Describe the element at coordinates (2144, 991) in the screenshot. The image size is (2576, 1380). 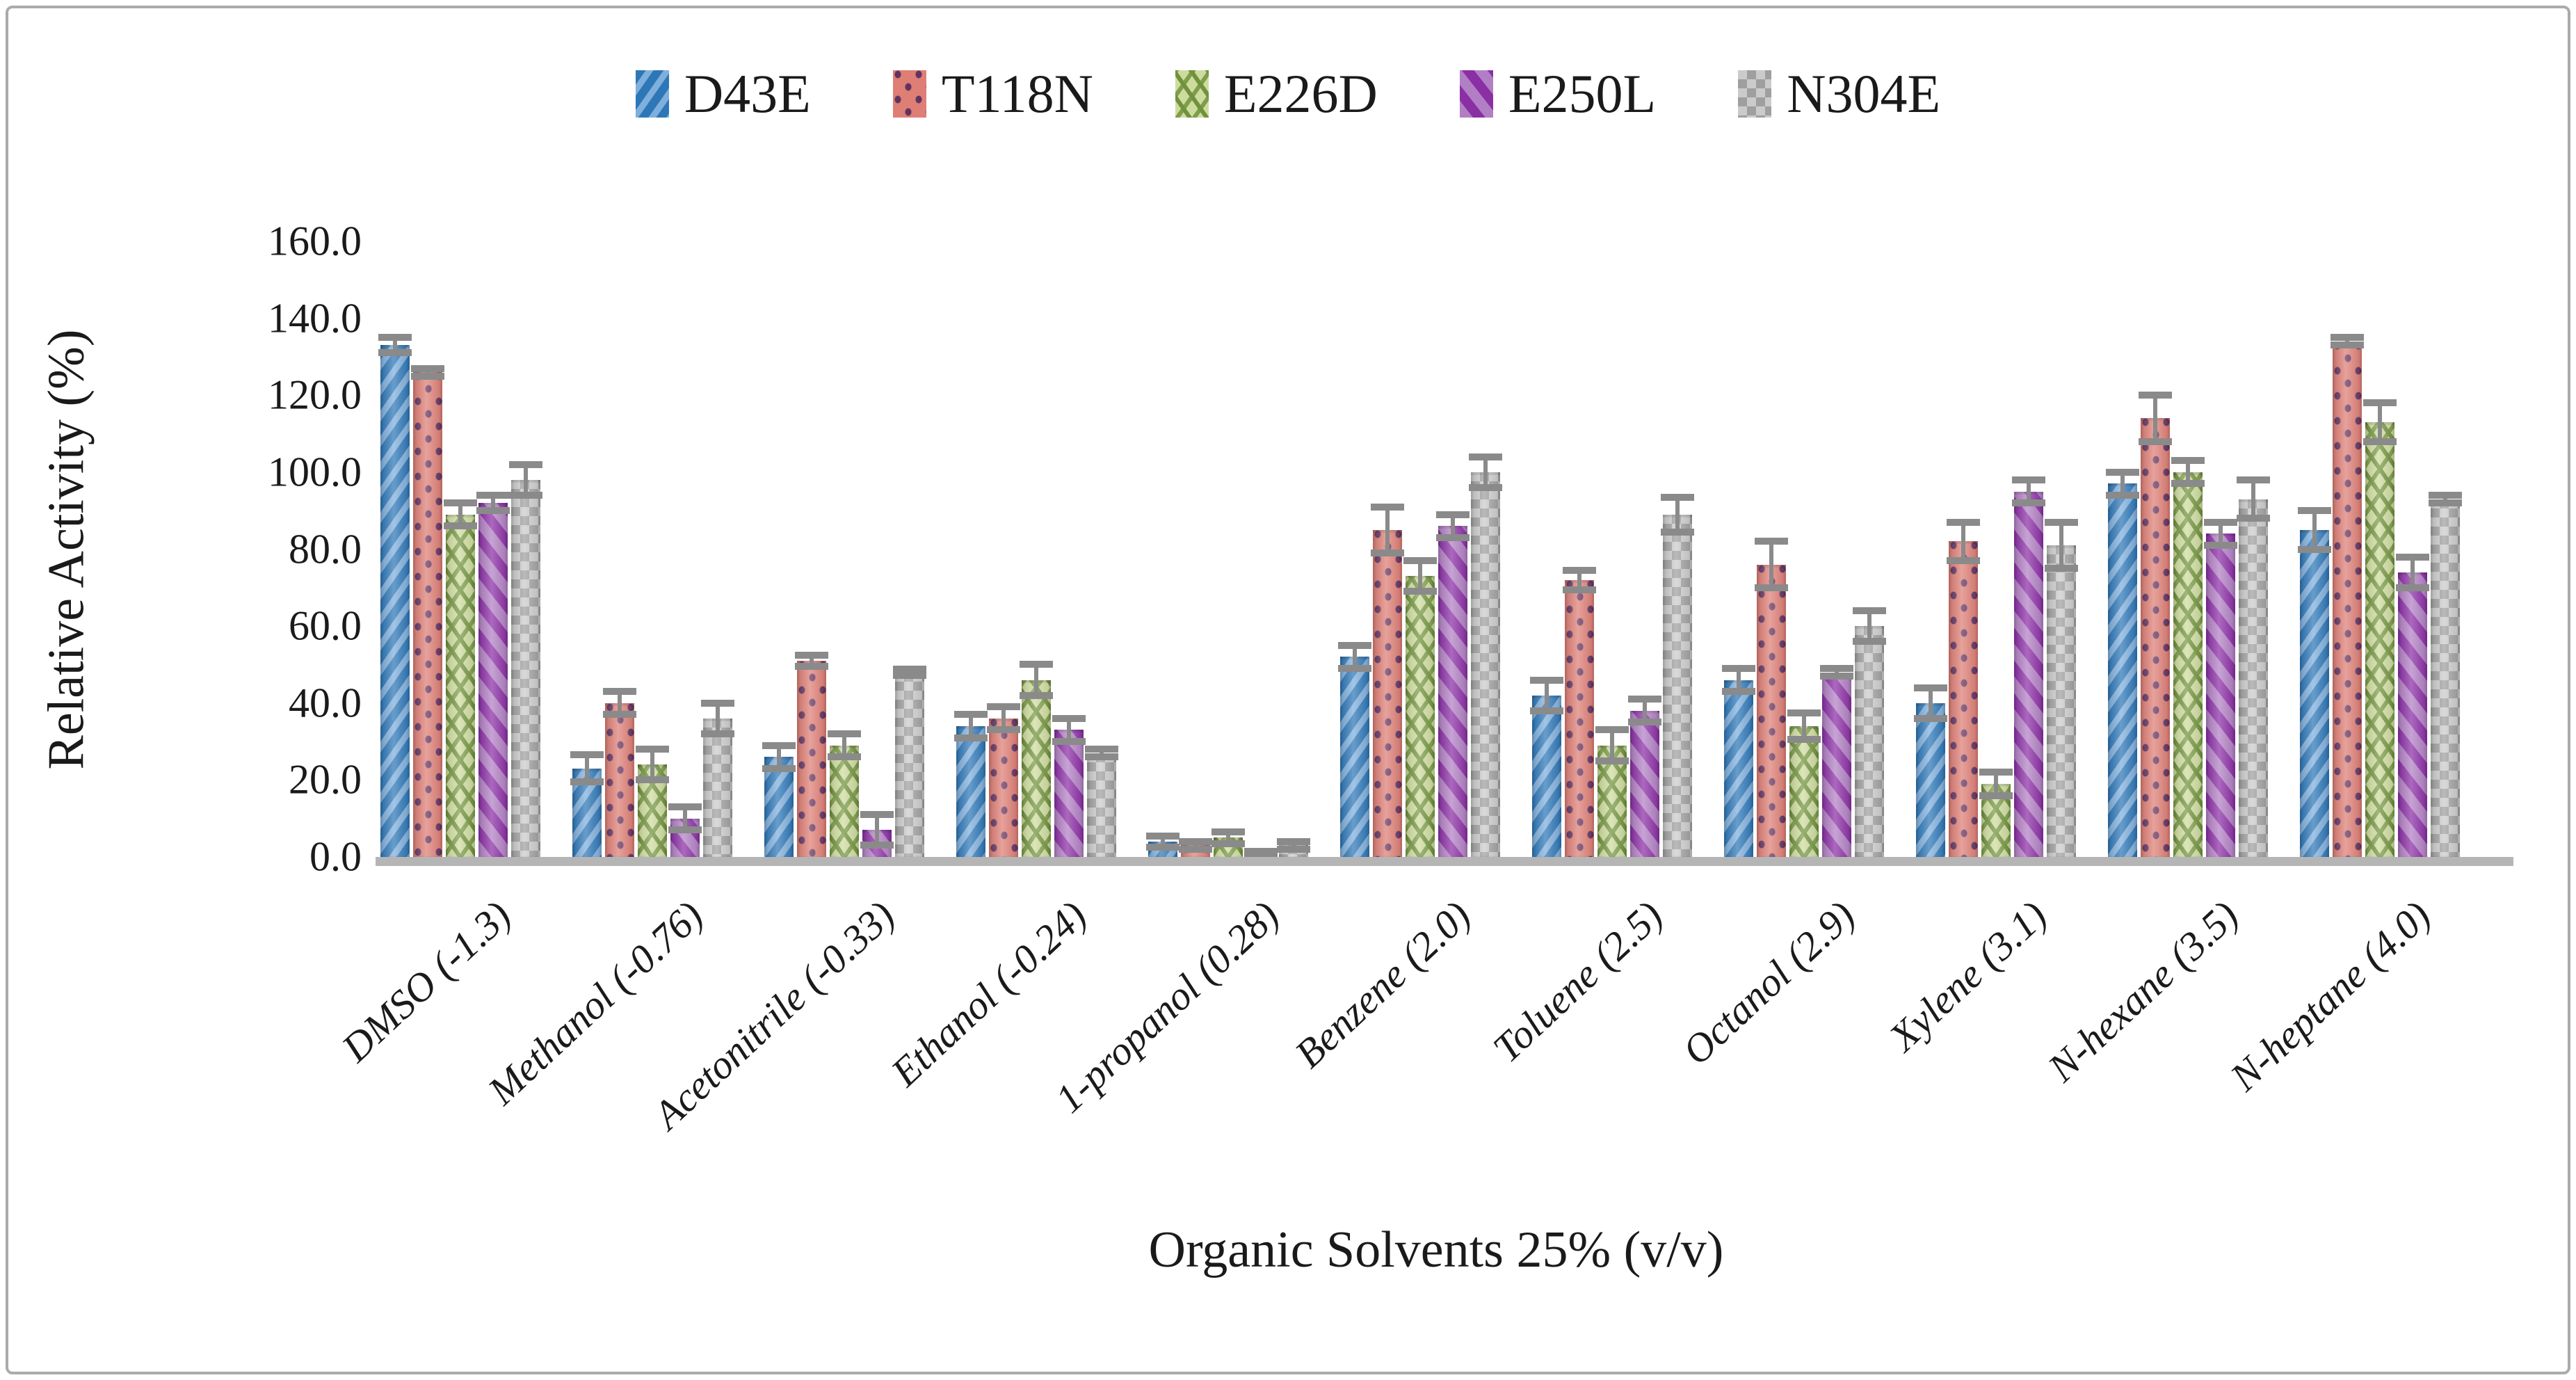
I see `x-category-label: N-hexane (3.5)` at that location.